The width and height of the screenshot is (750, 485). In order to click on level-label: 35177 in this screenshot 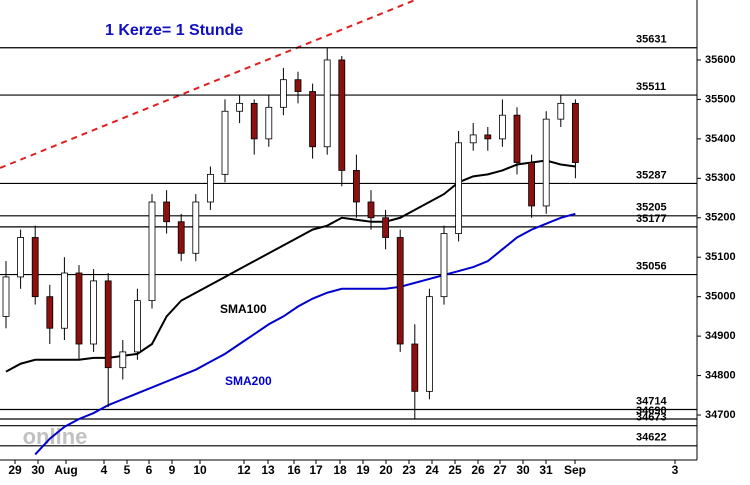, I will do `click(651, 219)`.